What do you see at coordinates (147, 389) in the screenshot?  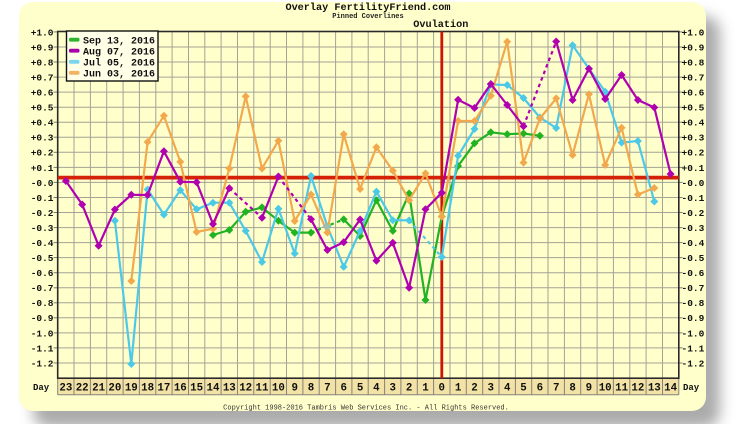 I see `svg-text: 18` at bounding box center [147, 389].